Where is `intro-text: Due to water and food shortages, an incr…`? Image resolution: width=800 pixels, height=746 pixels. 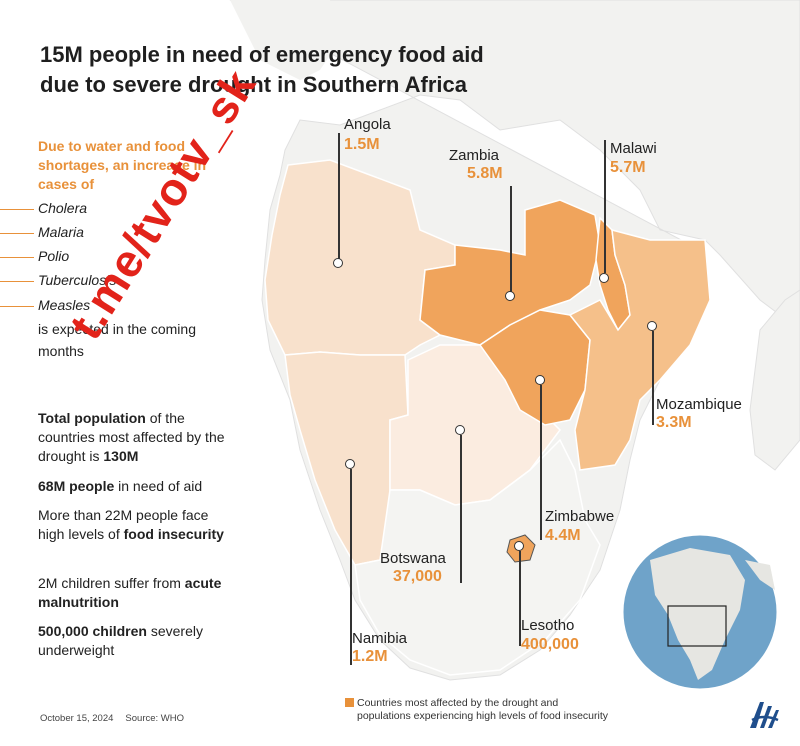 intro-text: Due to water and food shortages, an incr… is located at coordinates (122, 165).